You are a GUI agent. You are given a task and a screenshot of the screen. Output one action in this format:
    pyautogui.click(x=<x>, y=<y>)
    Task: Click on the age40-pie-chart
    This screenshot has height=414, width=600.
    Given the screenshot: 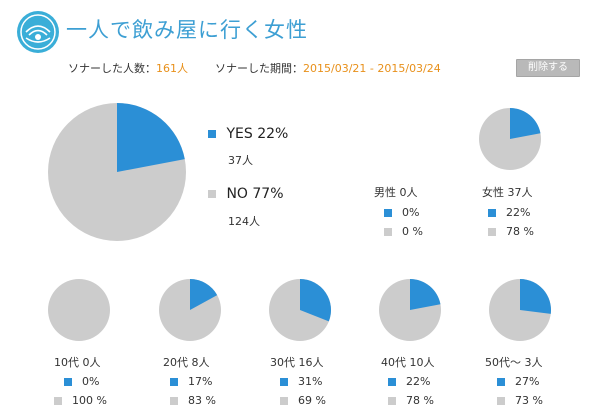 What is the action you would take?
    pyautogui.click(x=410, y=310)
    